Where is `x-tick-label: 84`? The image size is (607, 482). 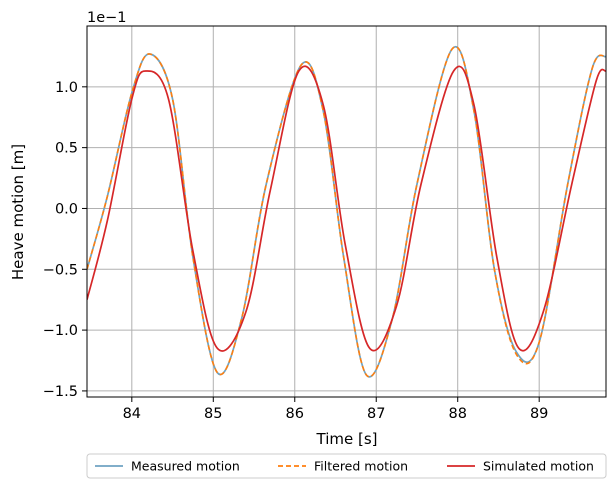
x-tick-label: 84 is located at coordinates (132, 414).